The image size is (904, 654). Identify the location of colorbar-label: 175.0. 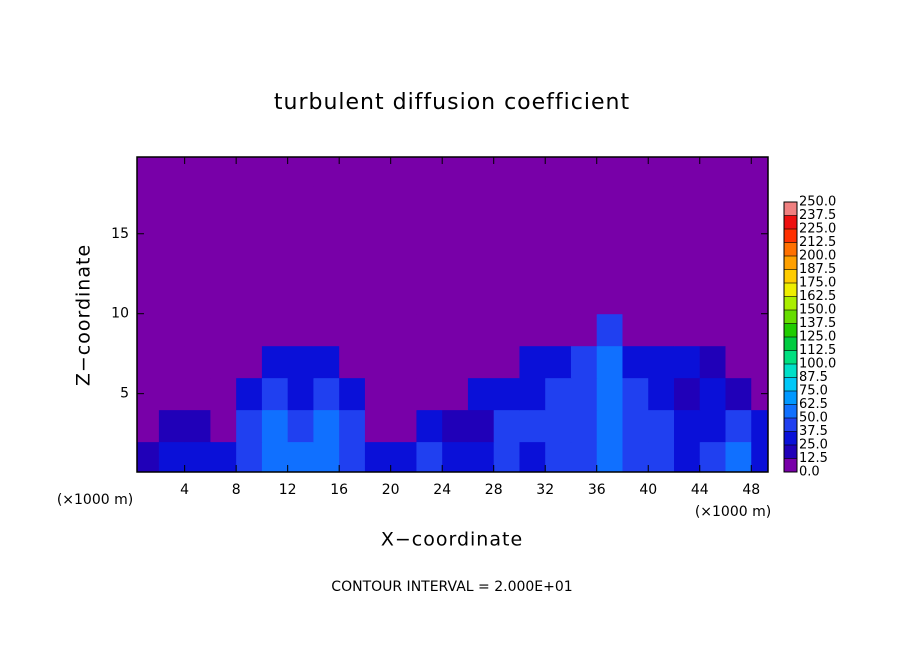
(817, 283).